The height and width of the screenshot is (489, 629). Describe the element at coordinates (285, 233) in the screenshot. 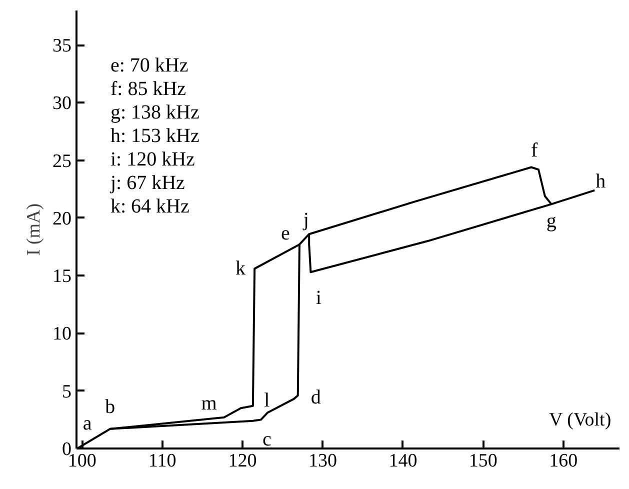

I see `annotation: e` at that location.